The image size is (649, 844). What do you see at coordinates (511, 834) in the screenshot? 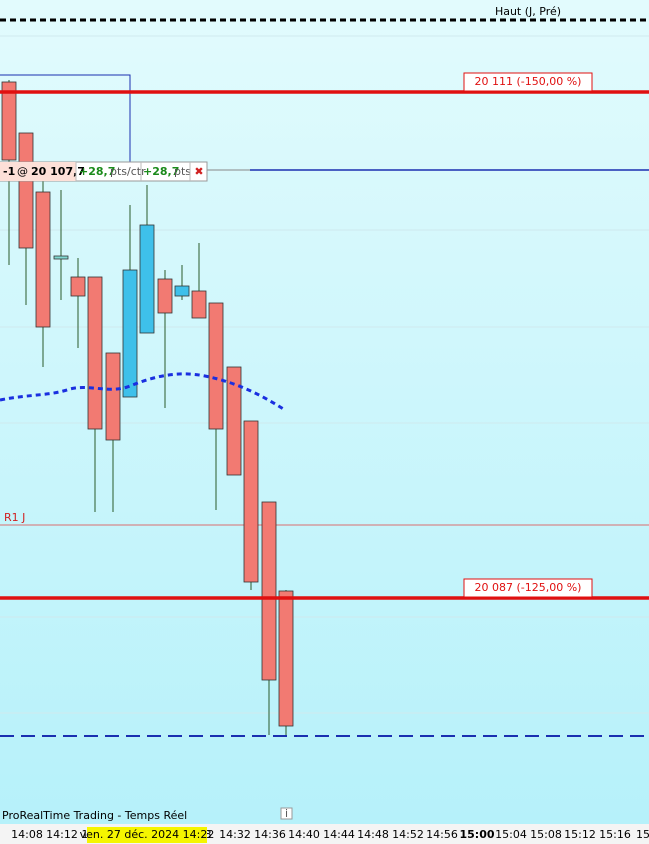
I see `time-label: 15:04` at bounding box center [511, 834].